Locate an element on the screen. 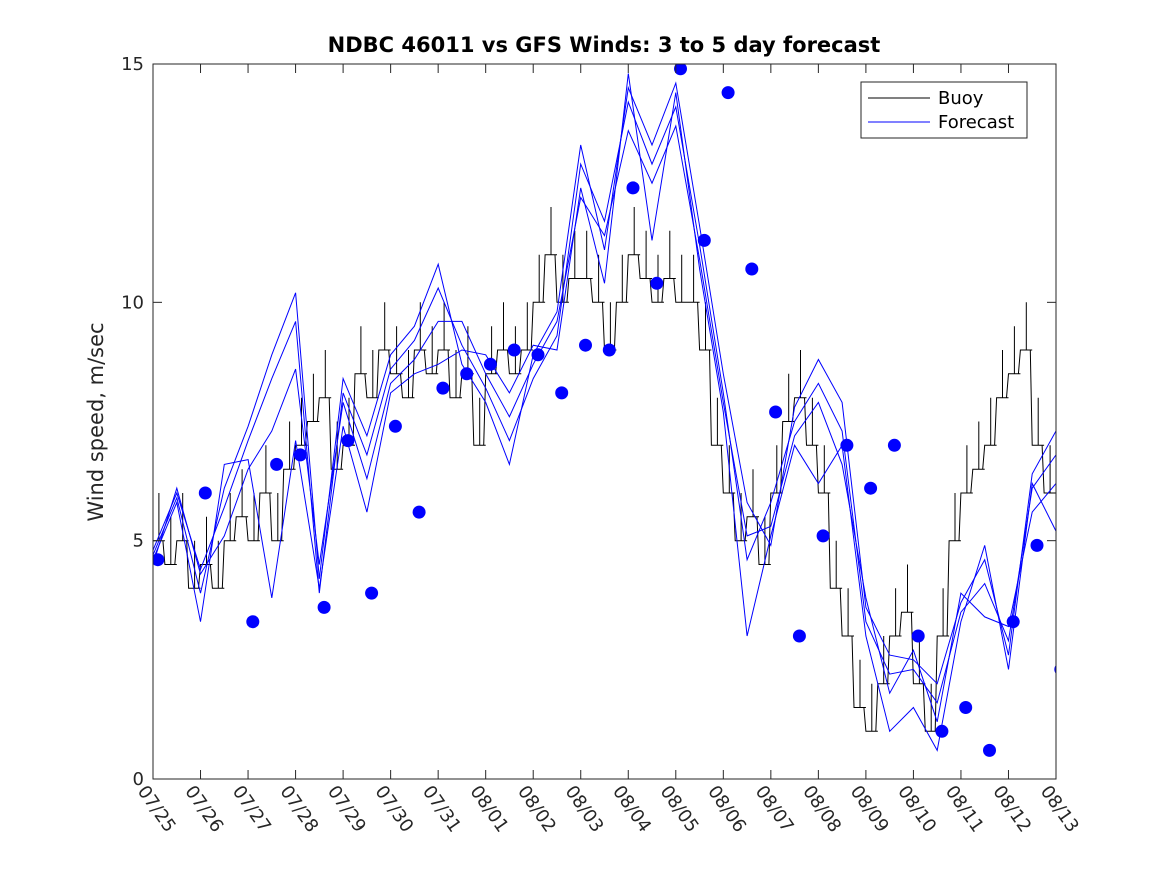 The height and width of the screenshot is (875, 1167). legend-box is located at coordinates (944, 110).